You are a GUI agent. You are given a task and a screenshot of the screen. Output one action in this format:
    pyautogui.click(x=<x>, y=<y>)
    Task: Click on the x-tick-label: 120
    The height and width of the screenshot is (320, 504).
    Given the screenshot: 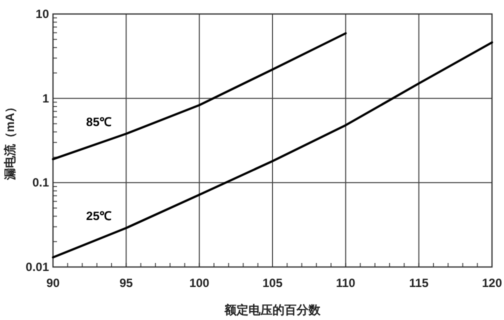 What is the action you would take?
    pyautogui.click(x=492, y=283)
    